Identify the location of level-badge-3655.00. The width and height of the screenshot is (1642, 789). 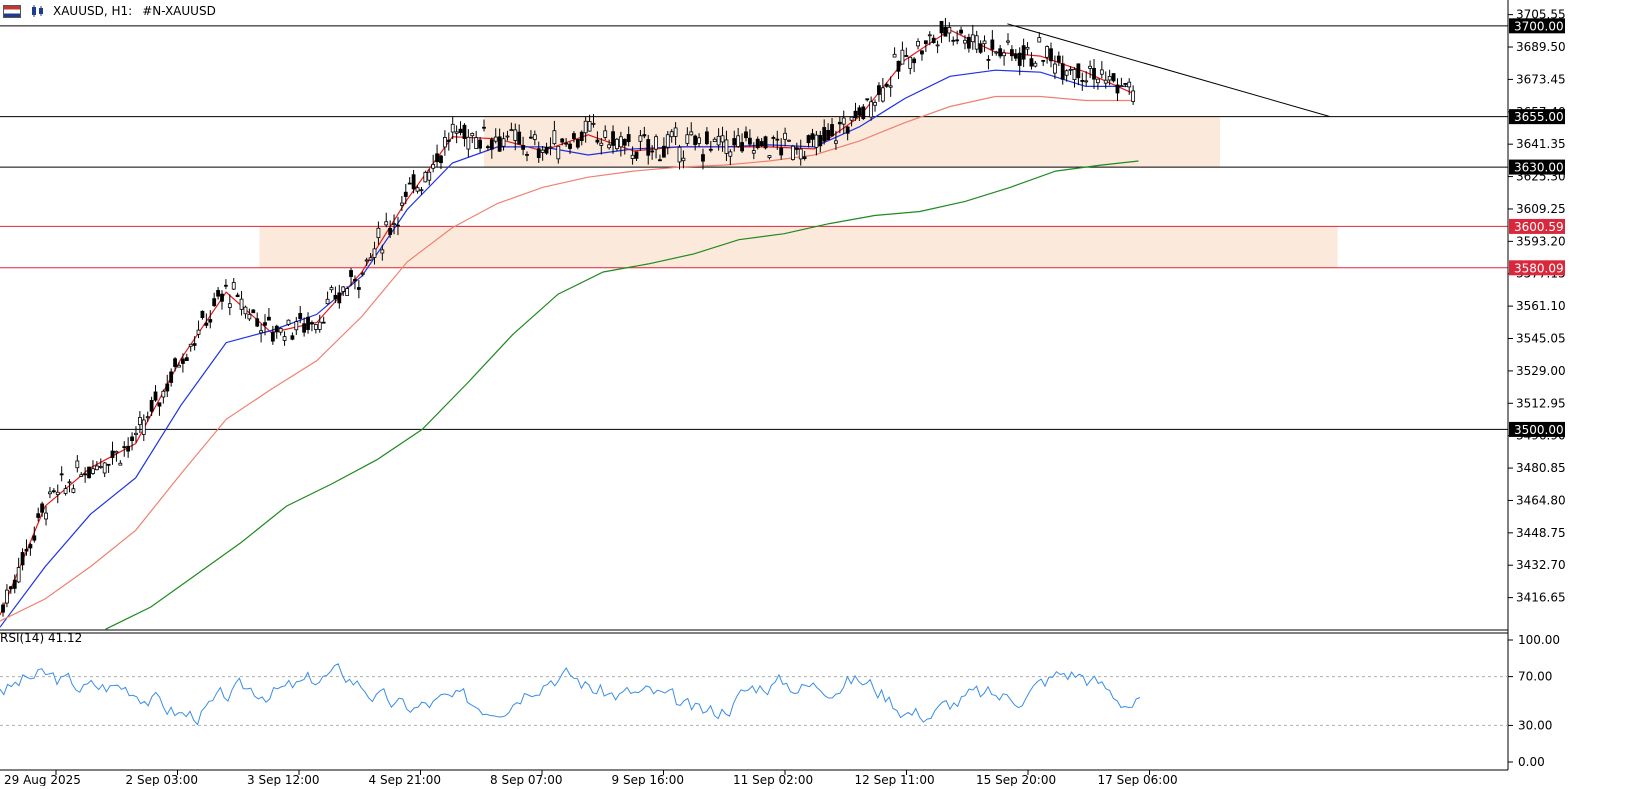
(1537, 117).